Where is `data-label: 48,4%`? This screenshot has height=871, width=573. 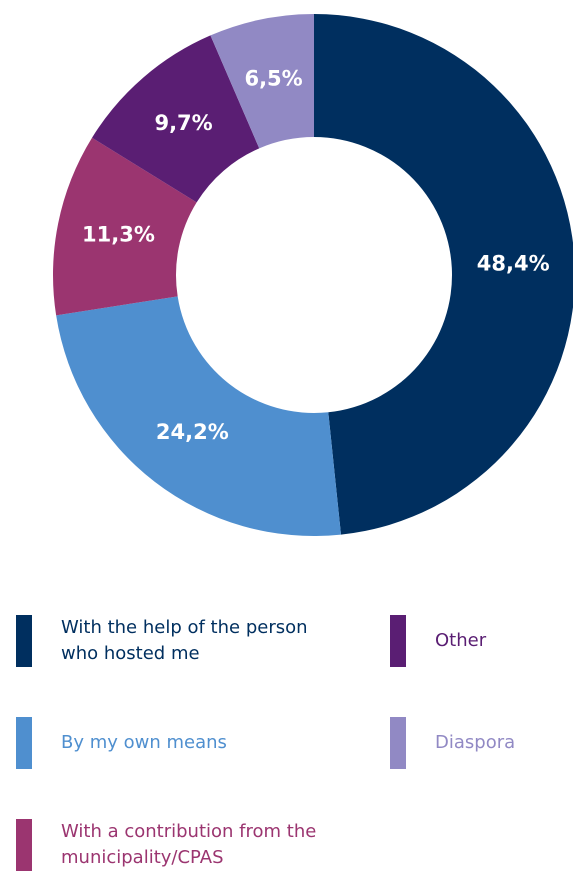
data-label: 48,4% is located at coordinates (513, 264).